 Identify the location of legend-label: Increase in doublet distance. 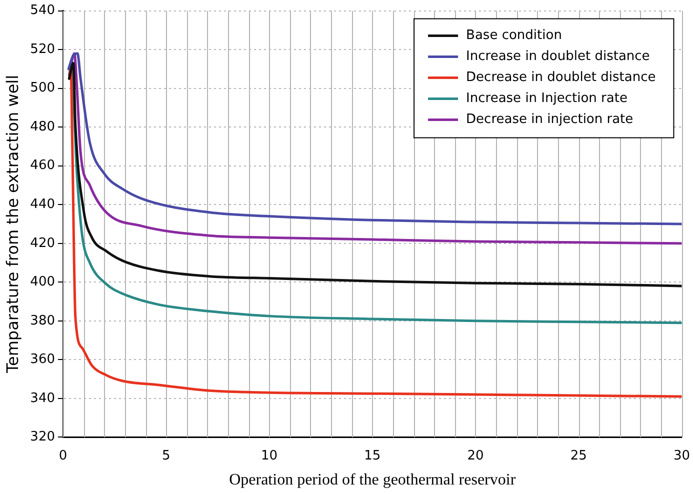
(558, 56).